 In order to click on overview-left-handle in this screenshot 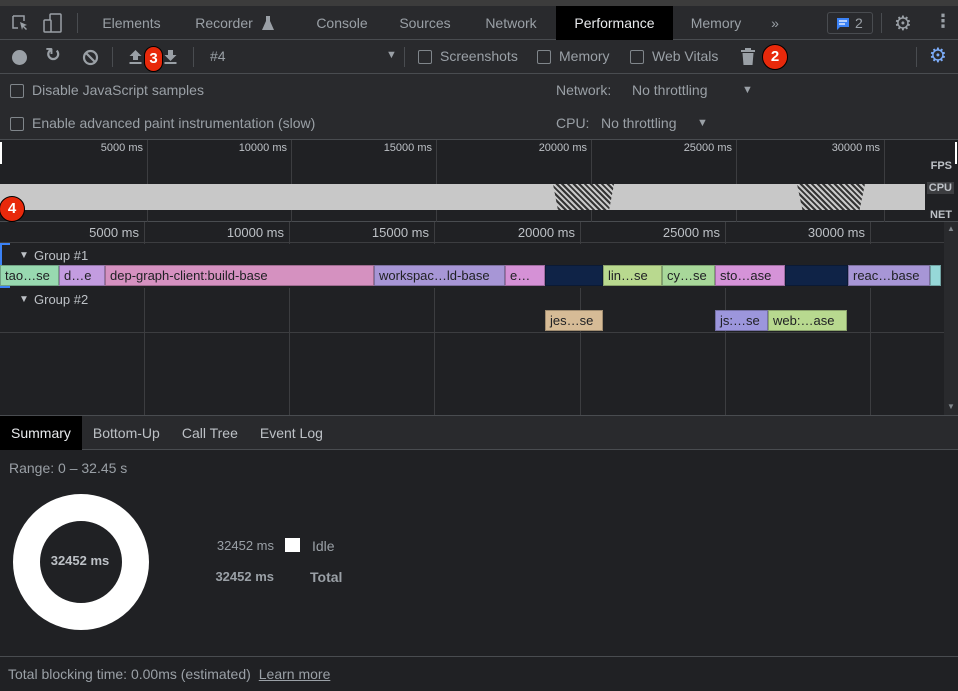, I will do `click(1, 153)`.